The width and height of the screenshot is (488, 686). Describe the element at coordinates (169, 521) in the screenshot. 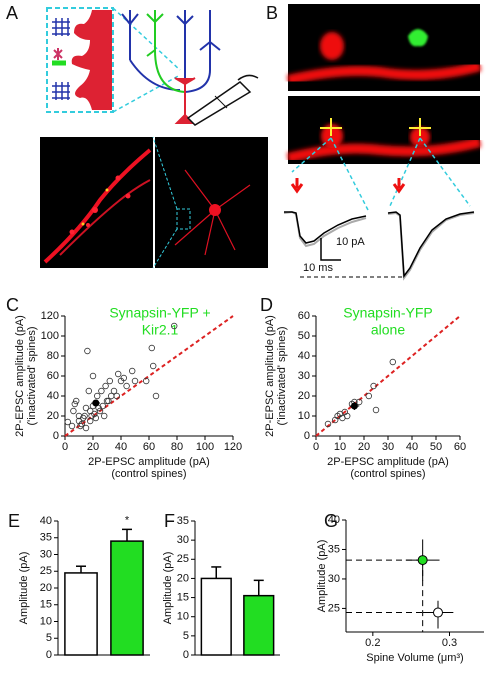

I see `panel-label: F` at that location.